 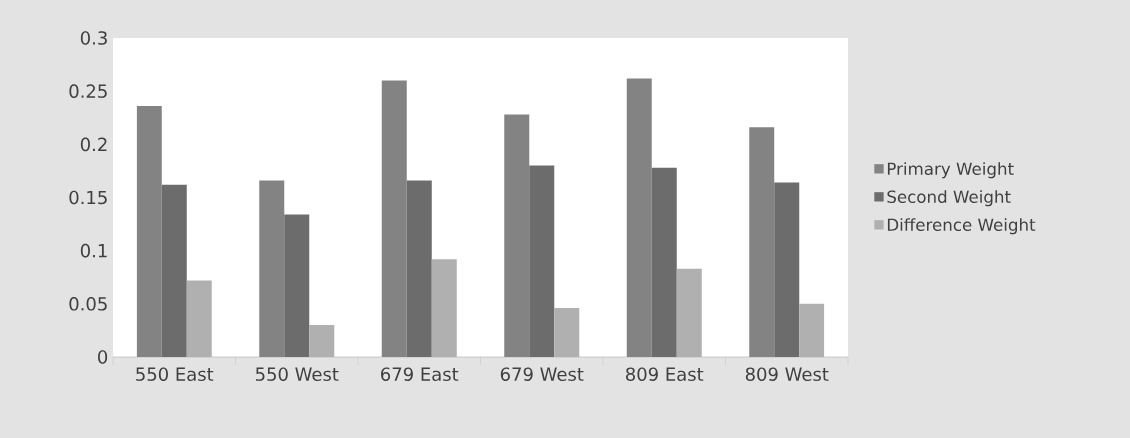 What do you see at coordinates (949, 198) in the screenshot?
I see `legend-label: Second Weight` at bounding box center [949, 198].